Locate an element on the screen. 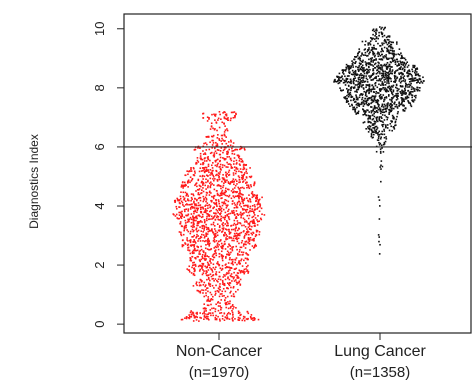 This screenshot has width=472, height=383. x-tick-label: Lung Cancer is located at coordinates (380, 351).